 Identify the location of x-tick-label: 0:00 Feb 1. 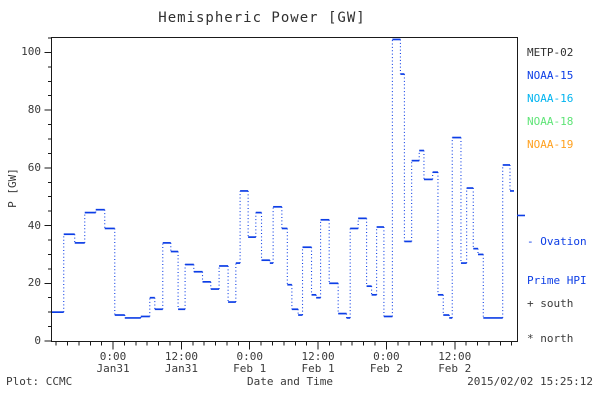
(250, 362).